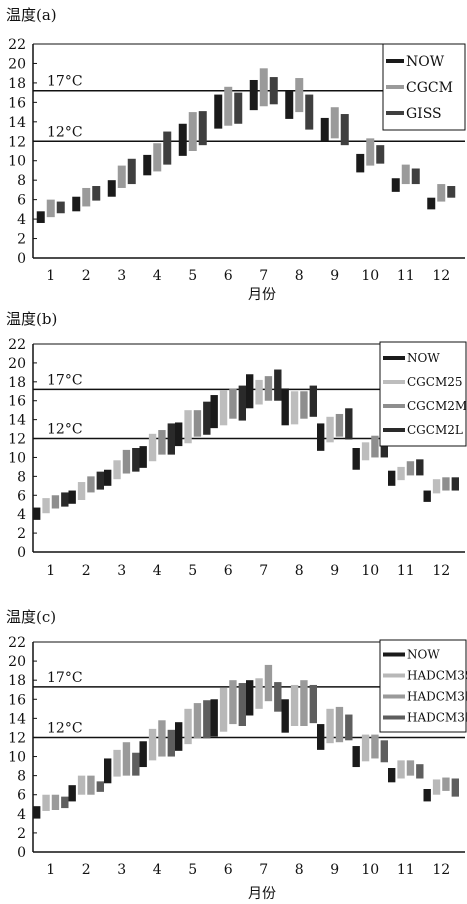 Image resolution: width=467 pixels, height=904 pixels. I want to click on legend-label: CGCM2L, so click(435, 430).